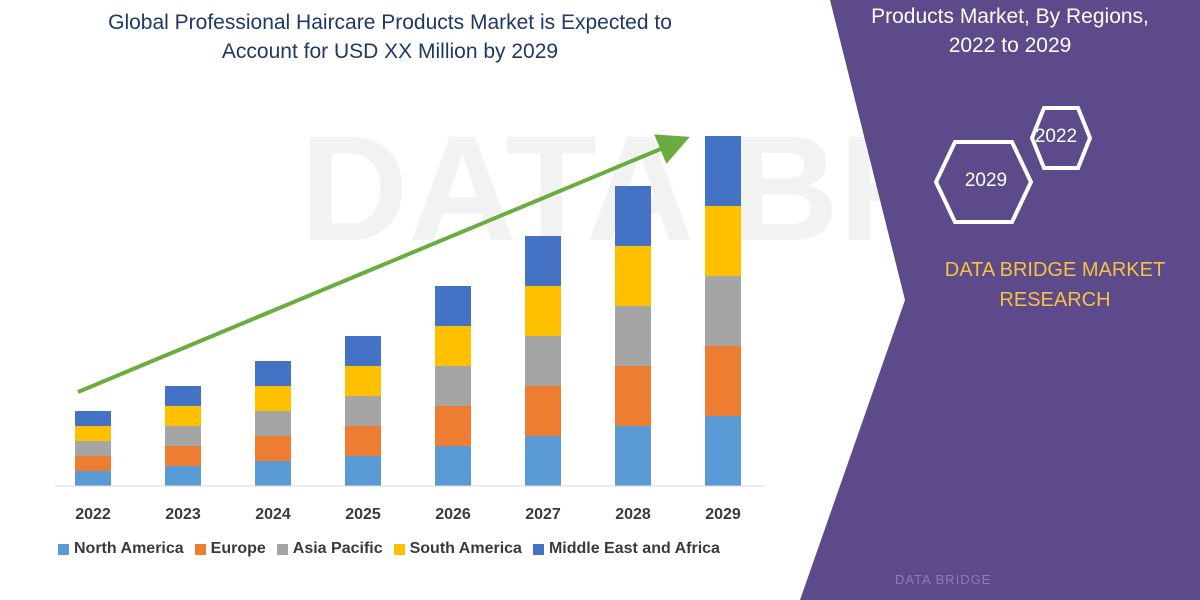 The image size is (1200, 600). I want to click on legend-item: Asia Pacific, so click(329, 549).